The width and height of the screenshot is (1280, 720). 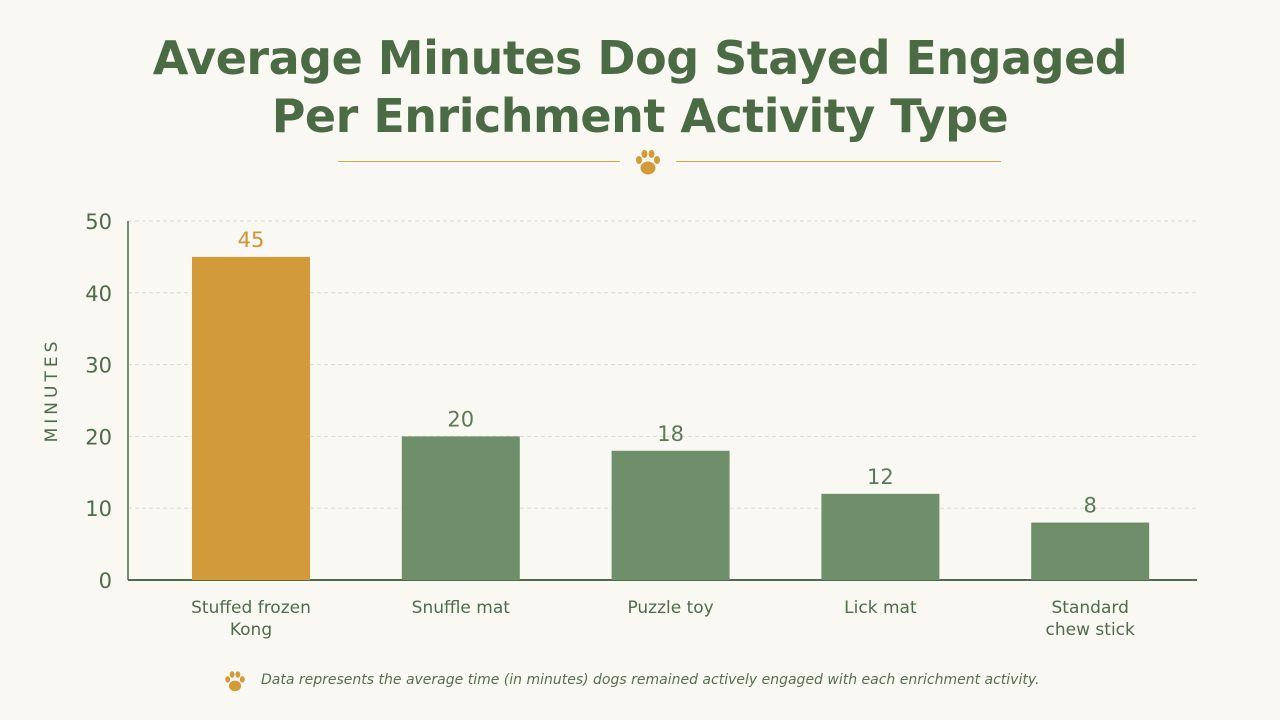 I want to click on title-divider-right, so click(x=838, y=161).